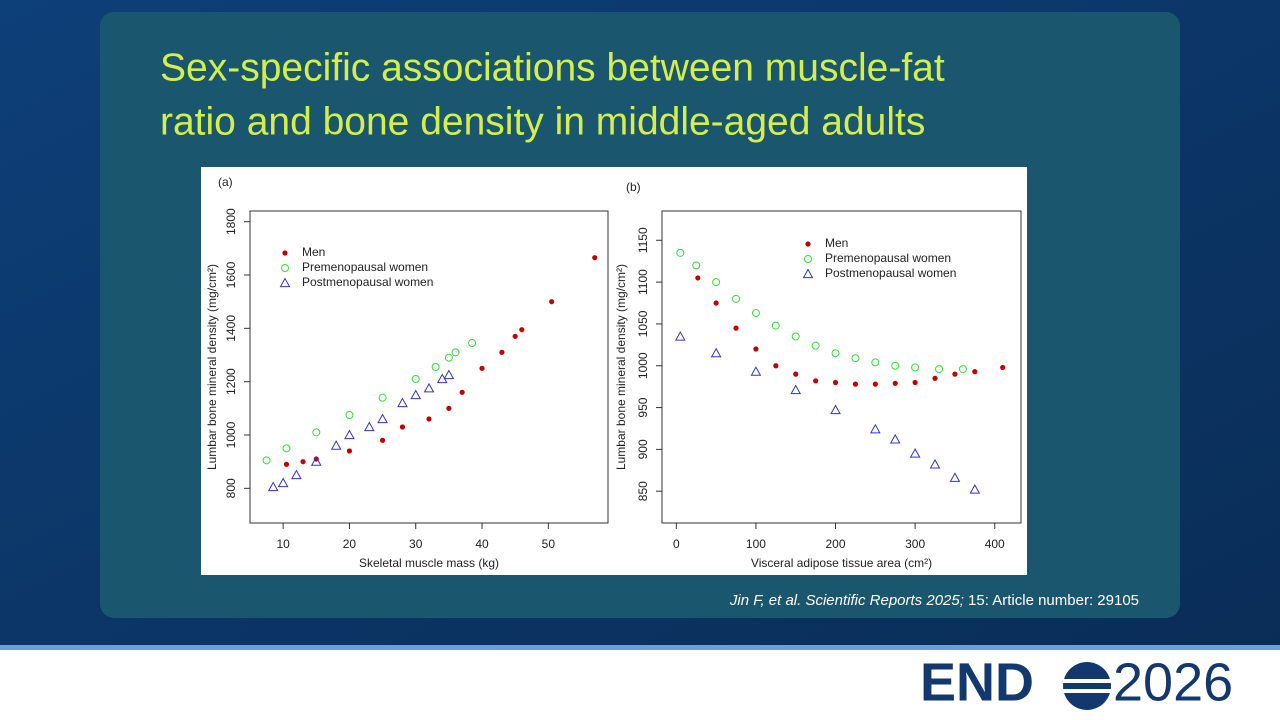 The height and width of the screenshot is (720, 1280). Describe the element at coordinates (676, 544) in the screenshot. I see `x-tick-label: 0` at that location.